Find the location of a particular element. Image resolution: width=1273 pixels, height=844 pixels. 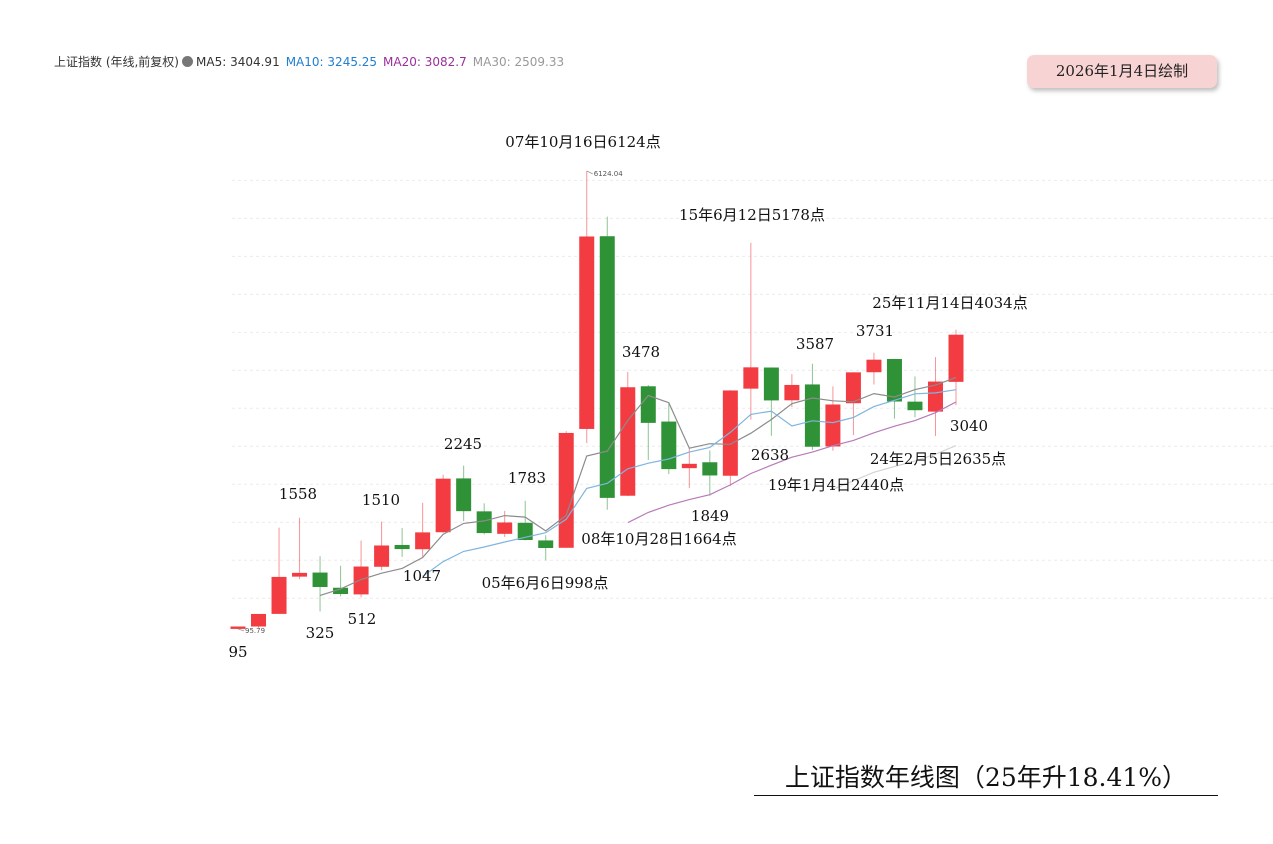

annotation: 24年2月5日2635点 is located at coordinates (938, 459).